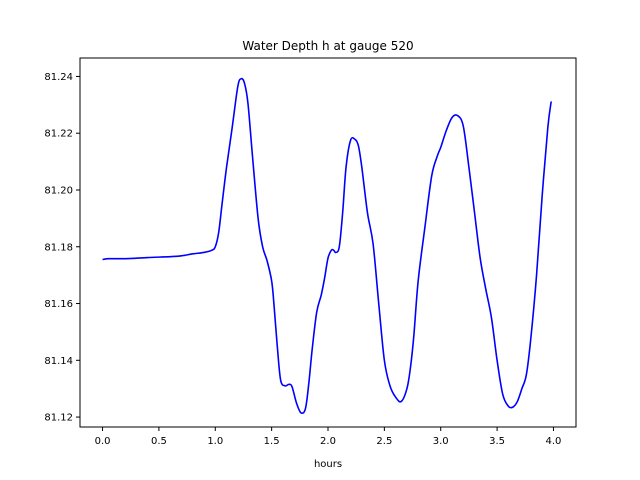  Describe the element at coordinates (554, 441) in the screenshot. I see `x-tick-label: 4.0` at that location.